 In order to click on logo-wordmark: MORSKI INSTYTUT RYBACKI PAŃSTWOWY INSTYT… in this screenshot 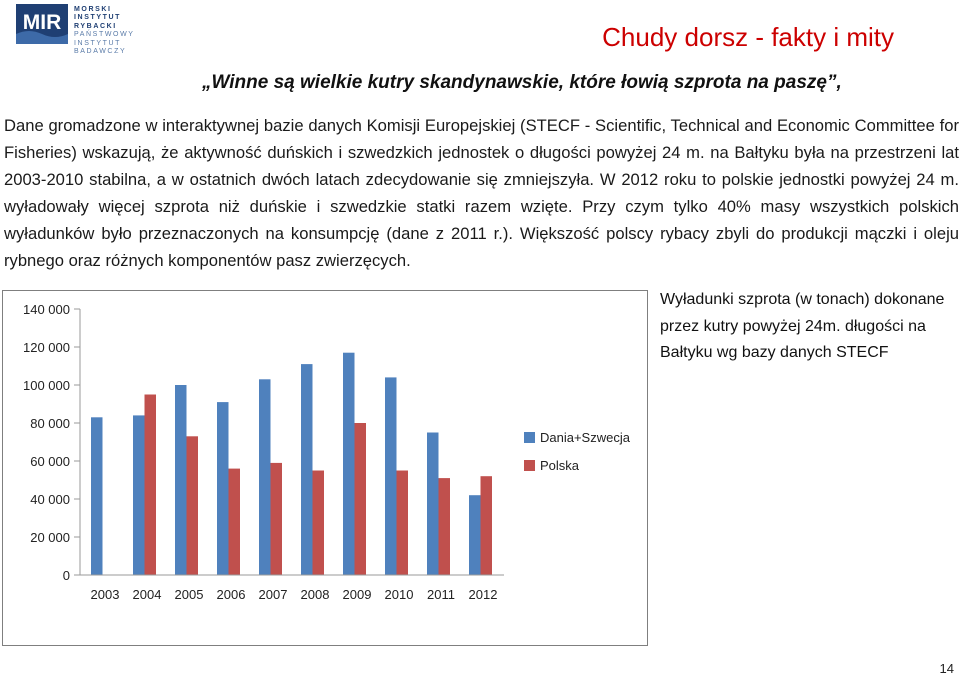, I will do `click(104, 31)`.